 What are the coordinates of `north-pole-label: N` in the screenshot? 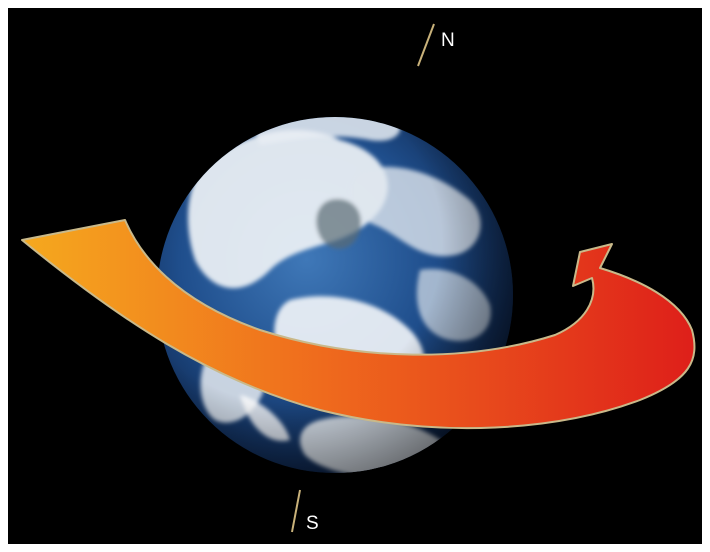 It's located at (448, 40).